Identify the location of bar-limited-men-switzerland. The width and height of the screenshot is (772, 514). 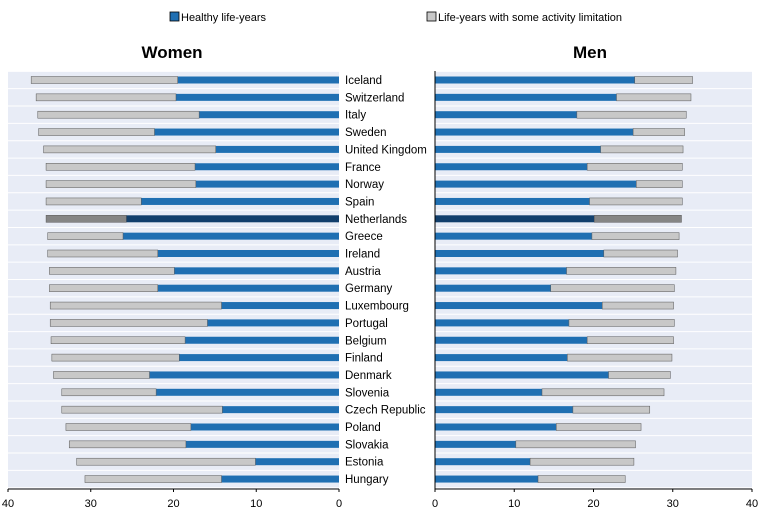
(654, 97).